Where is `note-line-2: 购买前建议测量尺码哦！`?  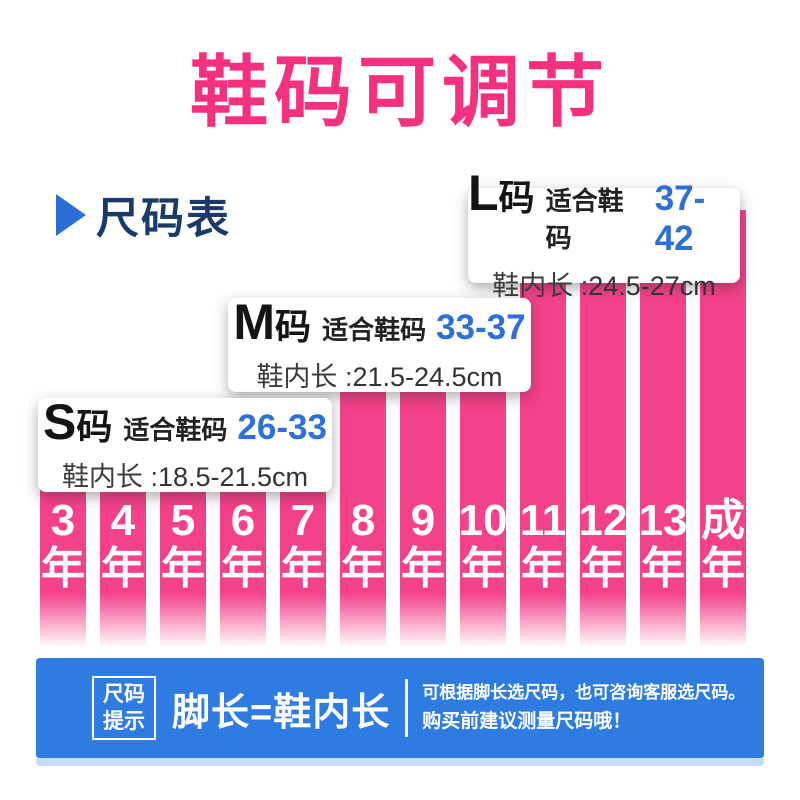
note-line-2: 购买前建议测量尺码哦！ is located at coordinates (527, 721).